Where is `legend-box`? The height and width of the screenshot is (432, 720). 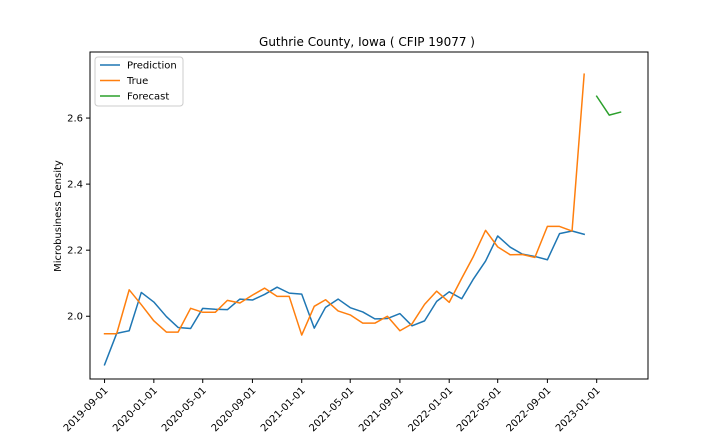 legend-box is located at coordinates (139, 81).